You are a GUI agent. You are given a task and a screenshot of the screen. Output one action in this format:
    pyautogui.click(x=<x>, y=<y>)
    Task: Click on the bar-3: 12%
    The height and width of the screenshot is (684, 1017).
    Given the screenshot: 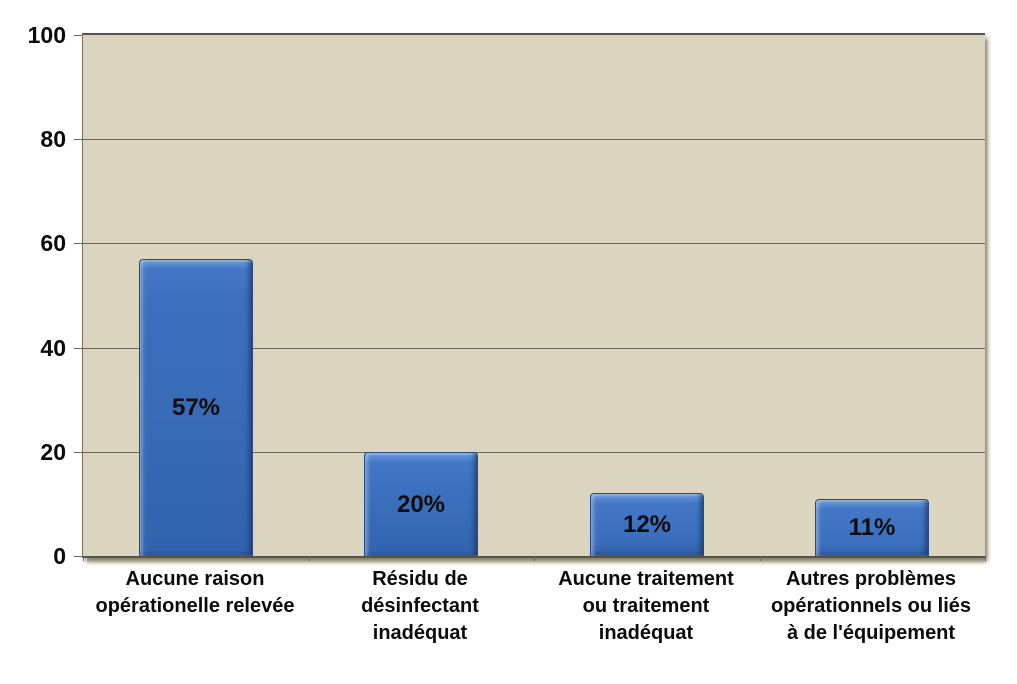 What is the action you would take?
    pyautogui.click(x=647, y=524)
    